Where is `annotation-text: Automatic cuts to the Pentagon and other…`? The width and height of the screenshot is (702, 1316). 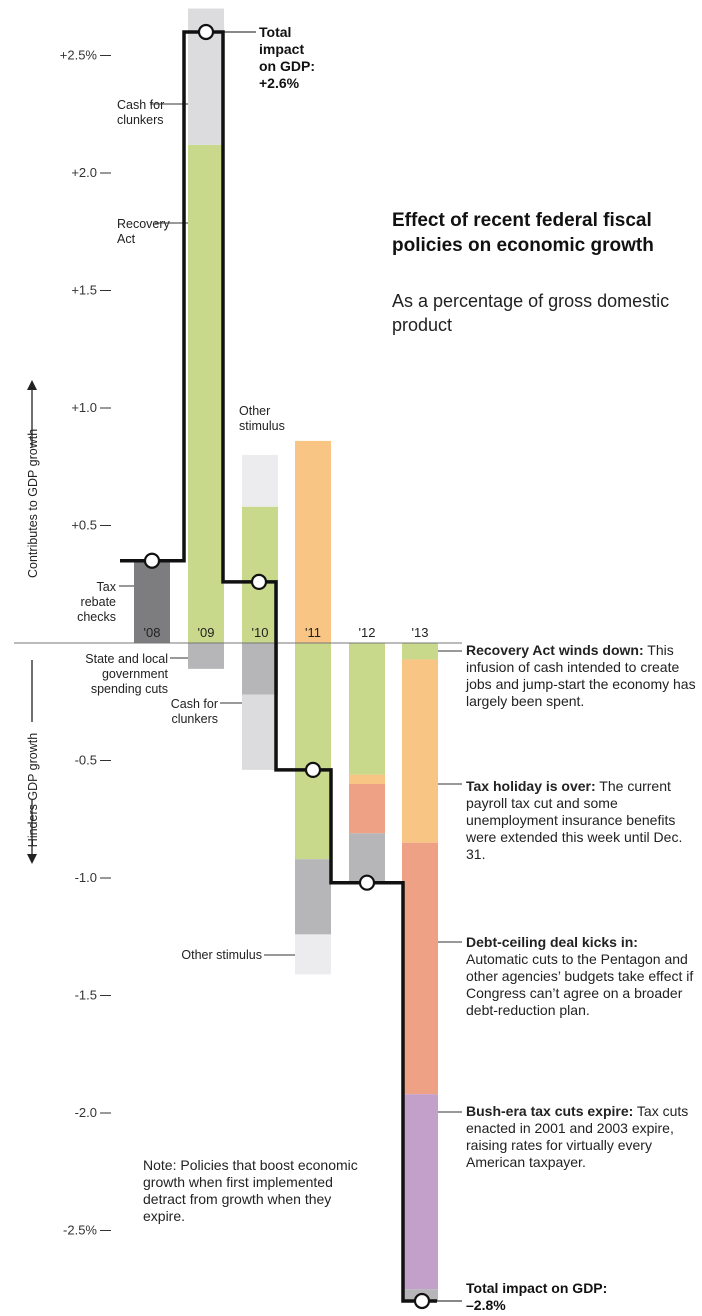 annotation-text: Automatic cuts to the Pentagon and other… is located at coordinates (580, 984).